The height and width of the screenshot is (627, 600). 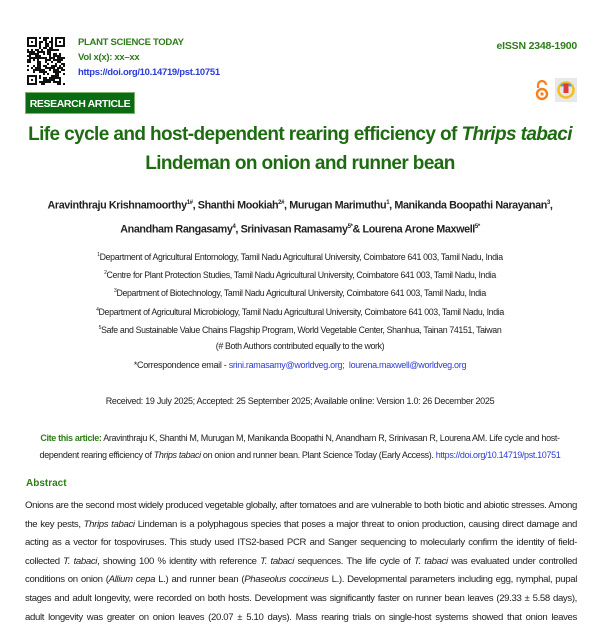 I want to click on open-access-icon, so click(x=542, y=90).